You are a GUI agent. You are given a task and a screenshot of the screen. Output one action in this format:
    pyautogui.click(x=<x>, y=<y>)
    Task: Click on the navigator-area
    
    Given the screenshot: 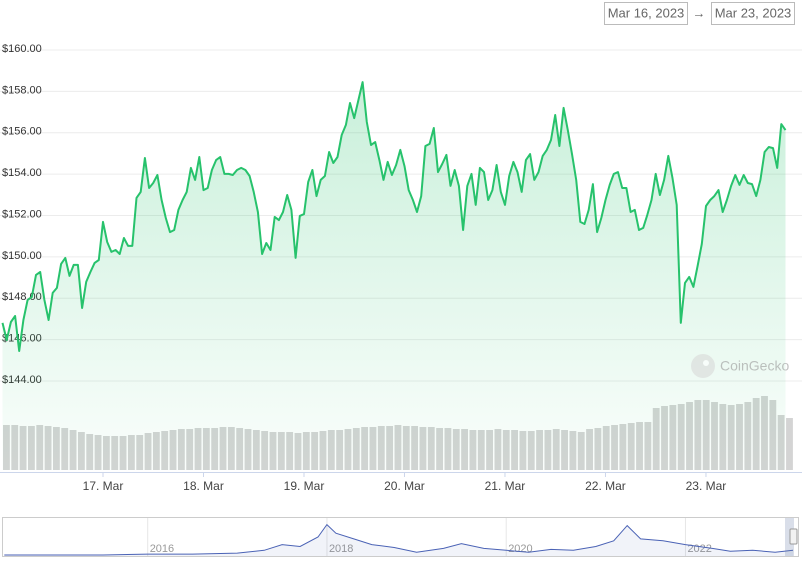 What is the action you would take?
    pyautogui.click(x=398, y=540)
    